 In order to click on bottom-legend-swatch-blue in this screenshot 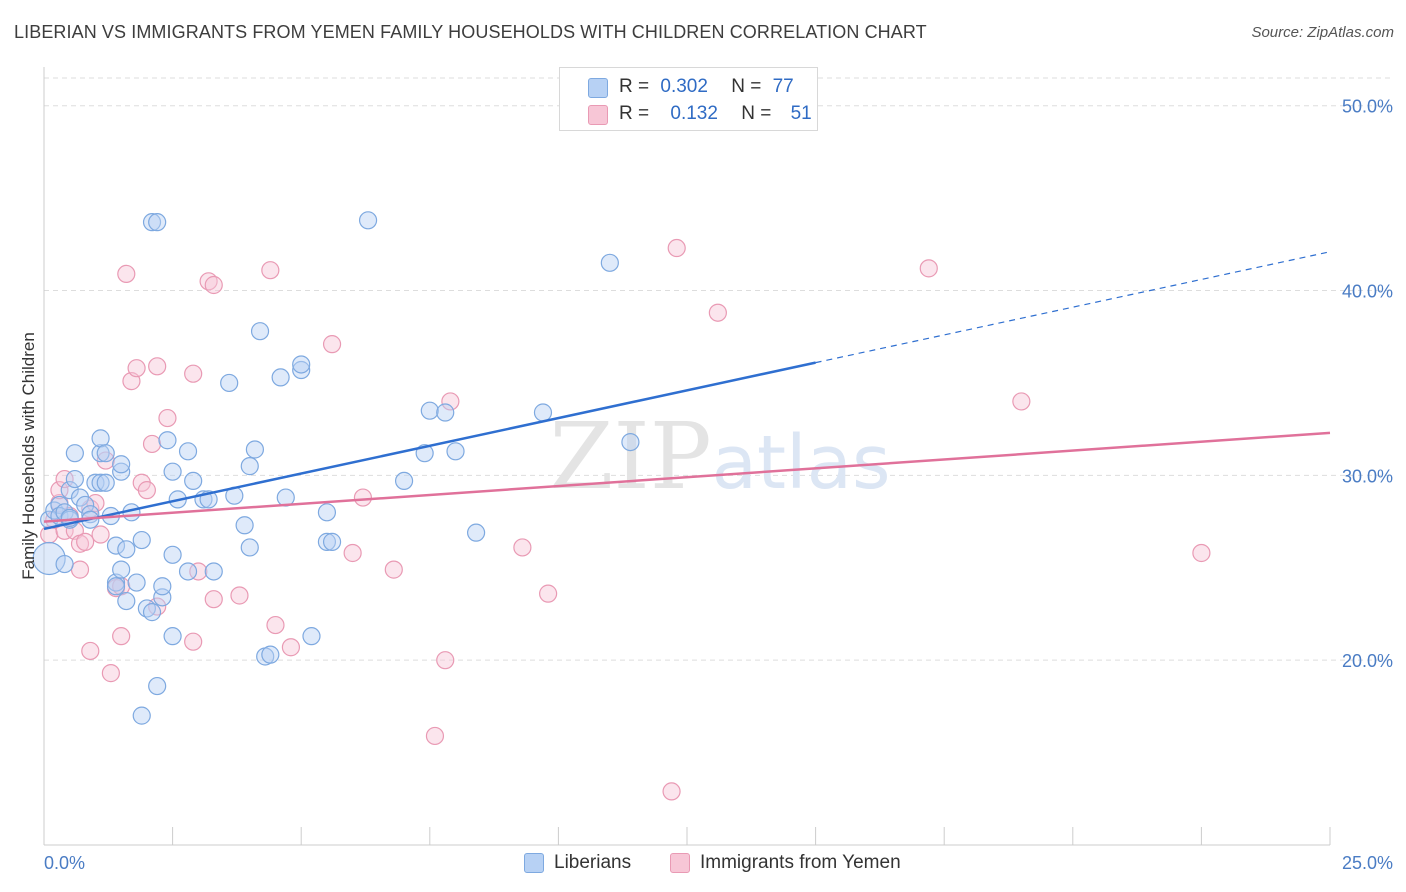, I will do `click(534, 863)`.